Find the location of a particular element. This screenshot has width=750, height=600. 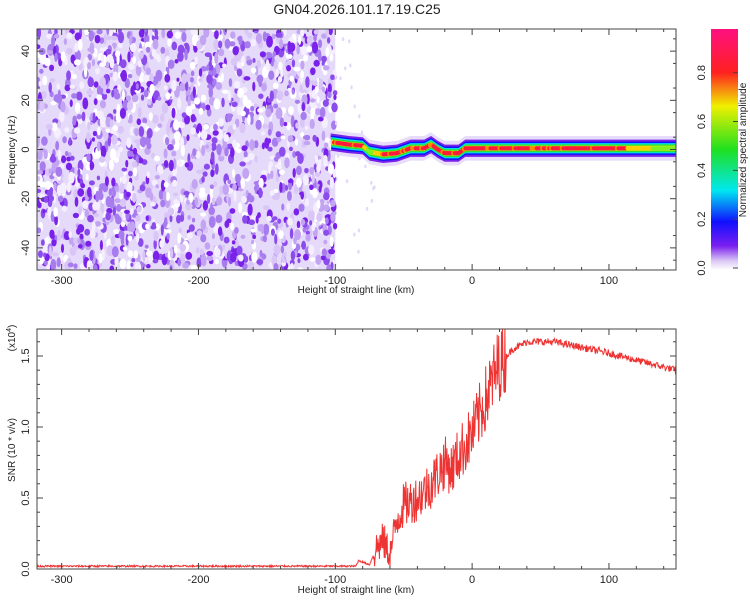

colorbar-tick-label: 0.4 is located at coordinates (702, 170).